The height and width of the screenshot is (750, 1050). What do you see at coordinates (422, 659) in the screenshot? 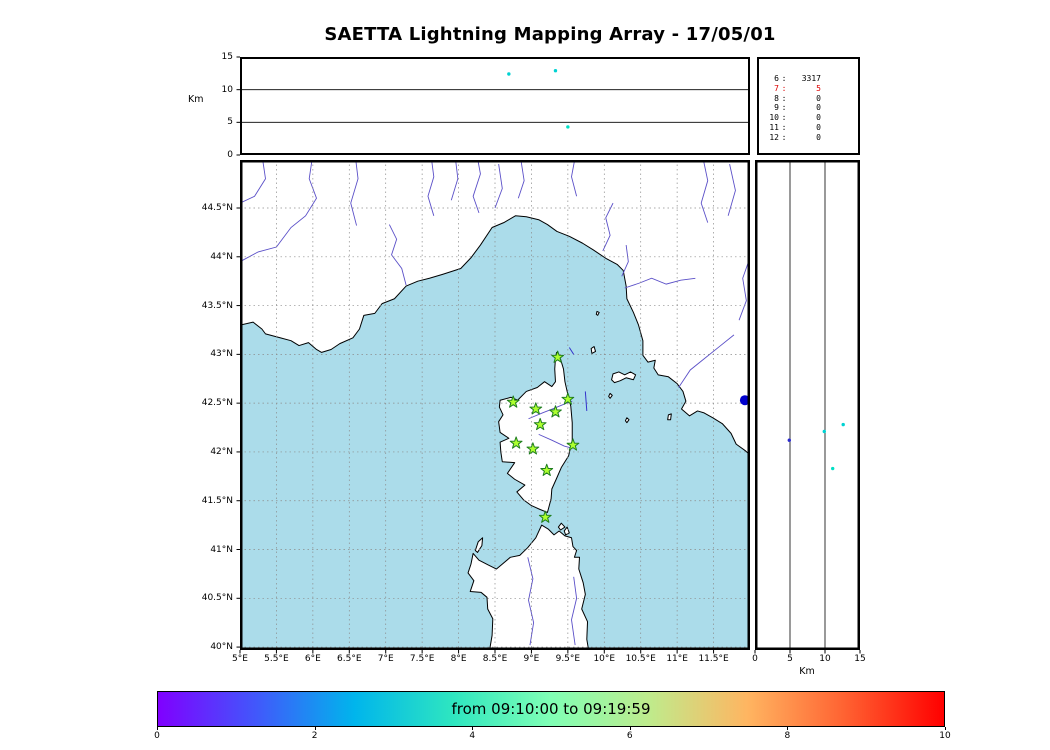
I see `lon-tick-label: 7.5°E` at bounding box center [422, 659].